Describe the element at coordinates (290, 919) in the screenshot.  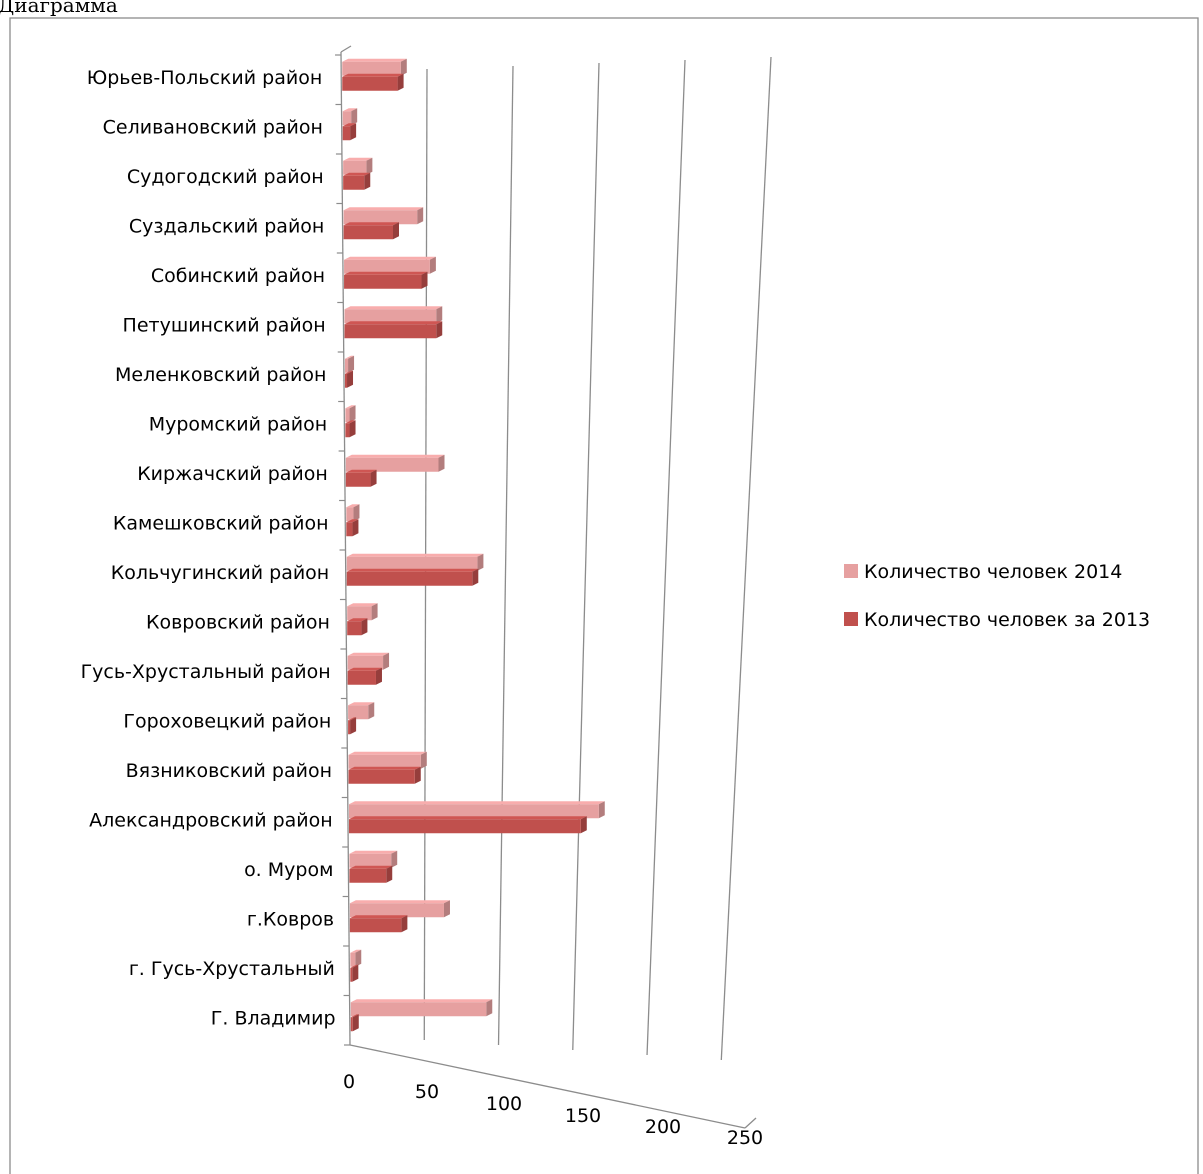
I see `category-label: г.Ковров` at that location.